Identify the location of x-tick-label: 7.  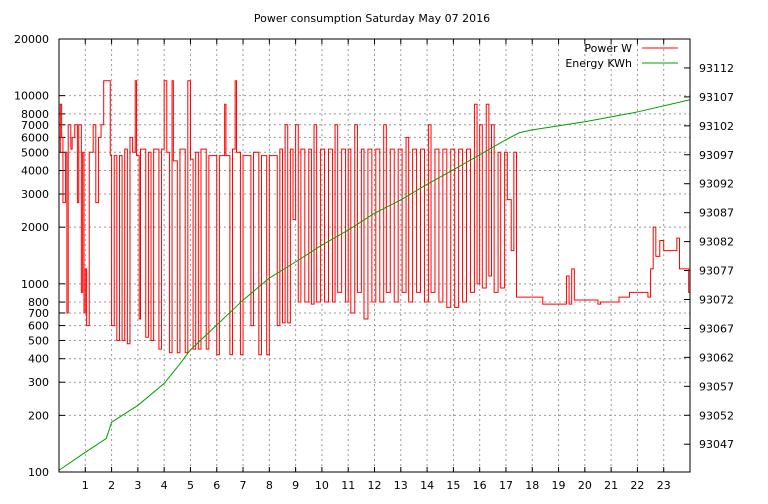
(243, 485).